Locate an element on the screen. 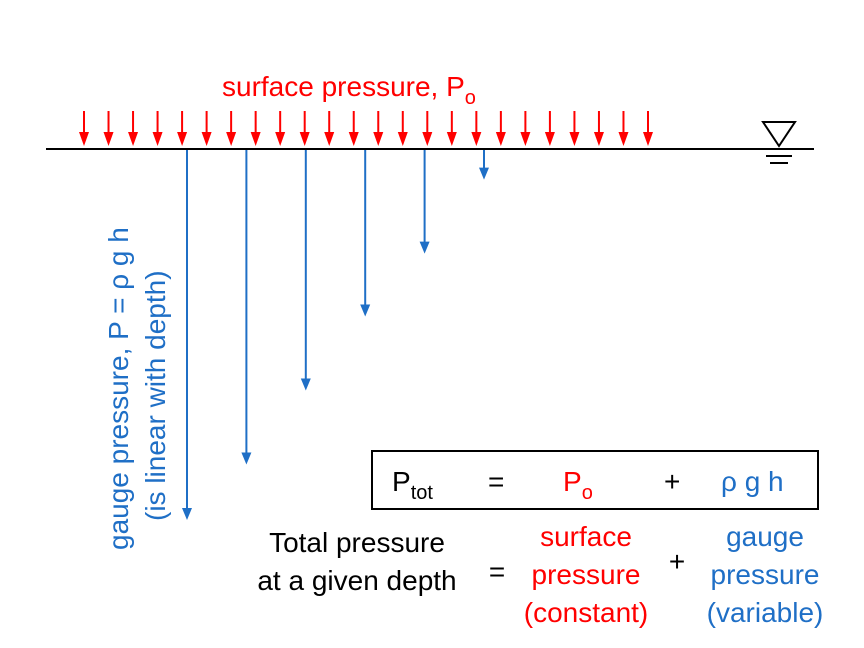 Image resolution: width=864 pixels, height=648 pixels. equation-p-o: Po is located at coordinates (578, 485).